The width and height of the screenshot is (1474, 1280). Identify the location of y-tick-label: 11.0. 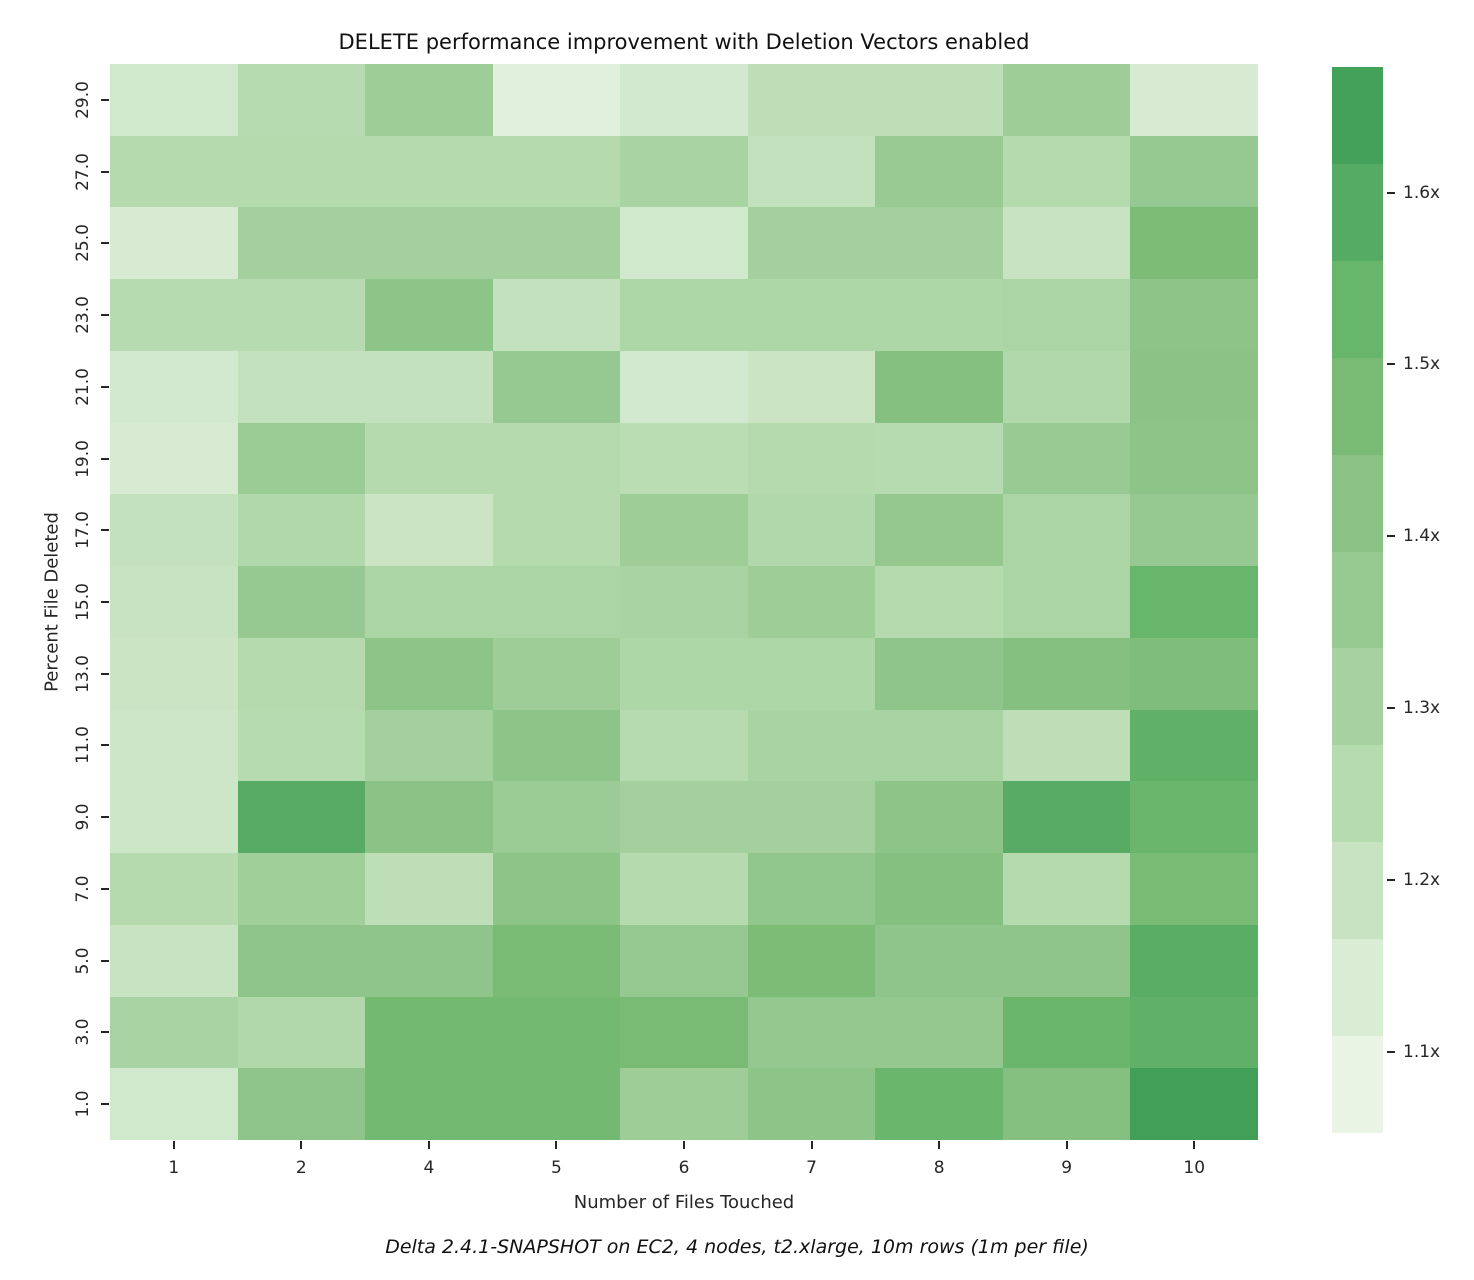
(83, 745).